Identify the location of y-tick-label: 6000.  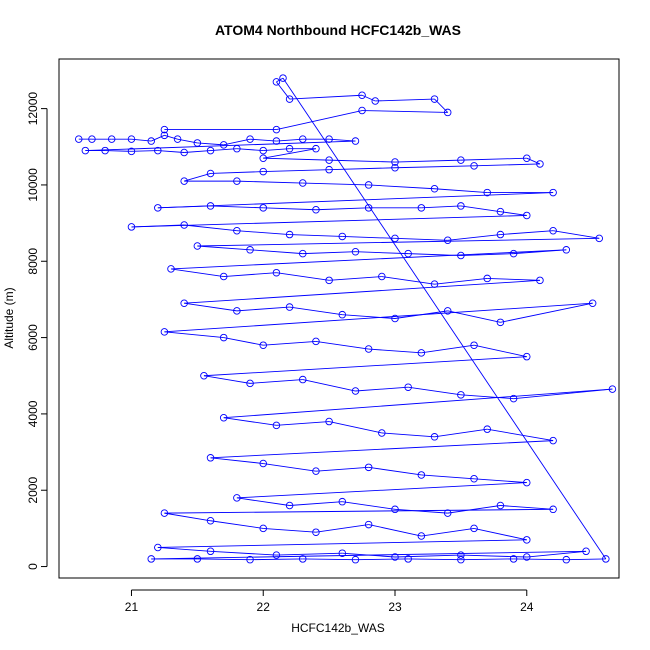
(33, 337).